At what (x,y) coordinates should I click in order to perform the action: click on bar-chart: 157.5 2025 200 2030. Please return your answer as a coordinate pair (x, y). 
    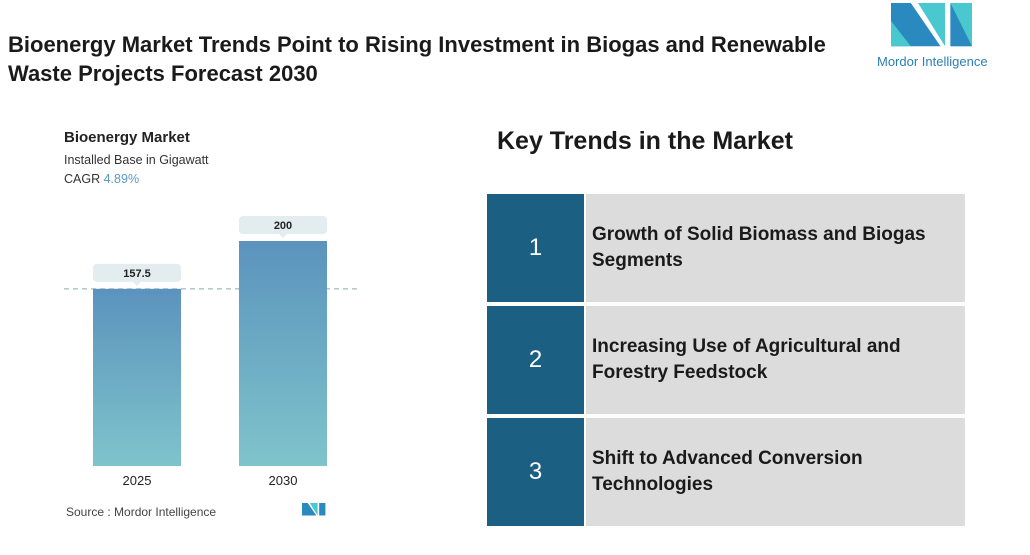
    Looking at the image, I should click on (212, 352).